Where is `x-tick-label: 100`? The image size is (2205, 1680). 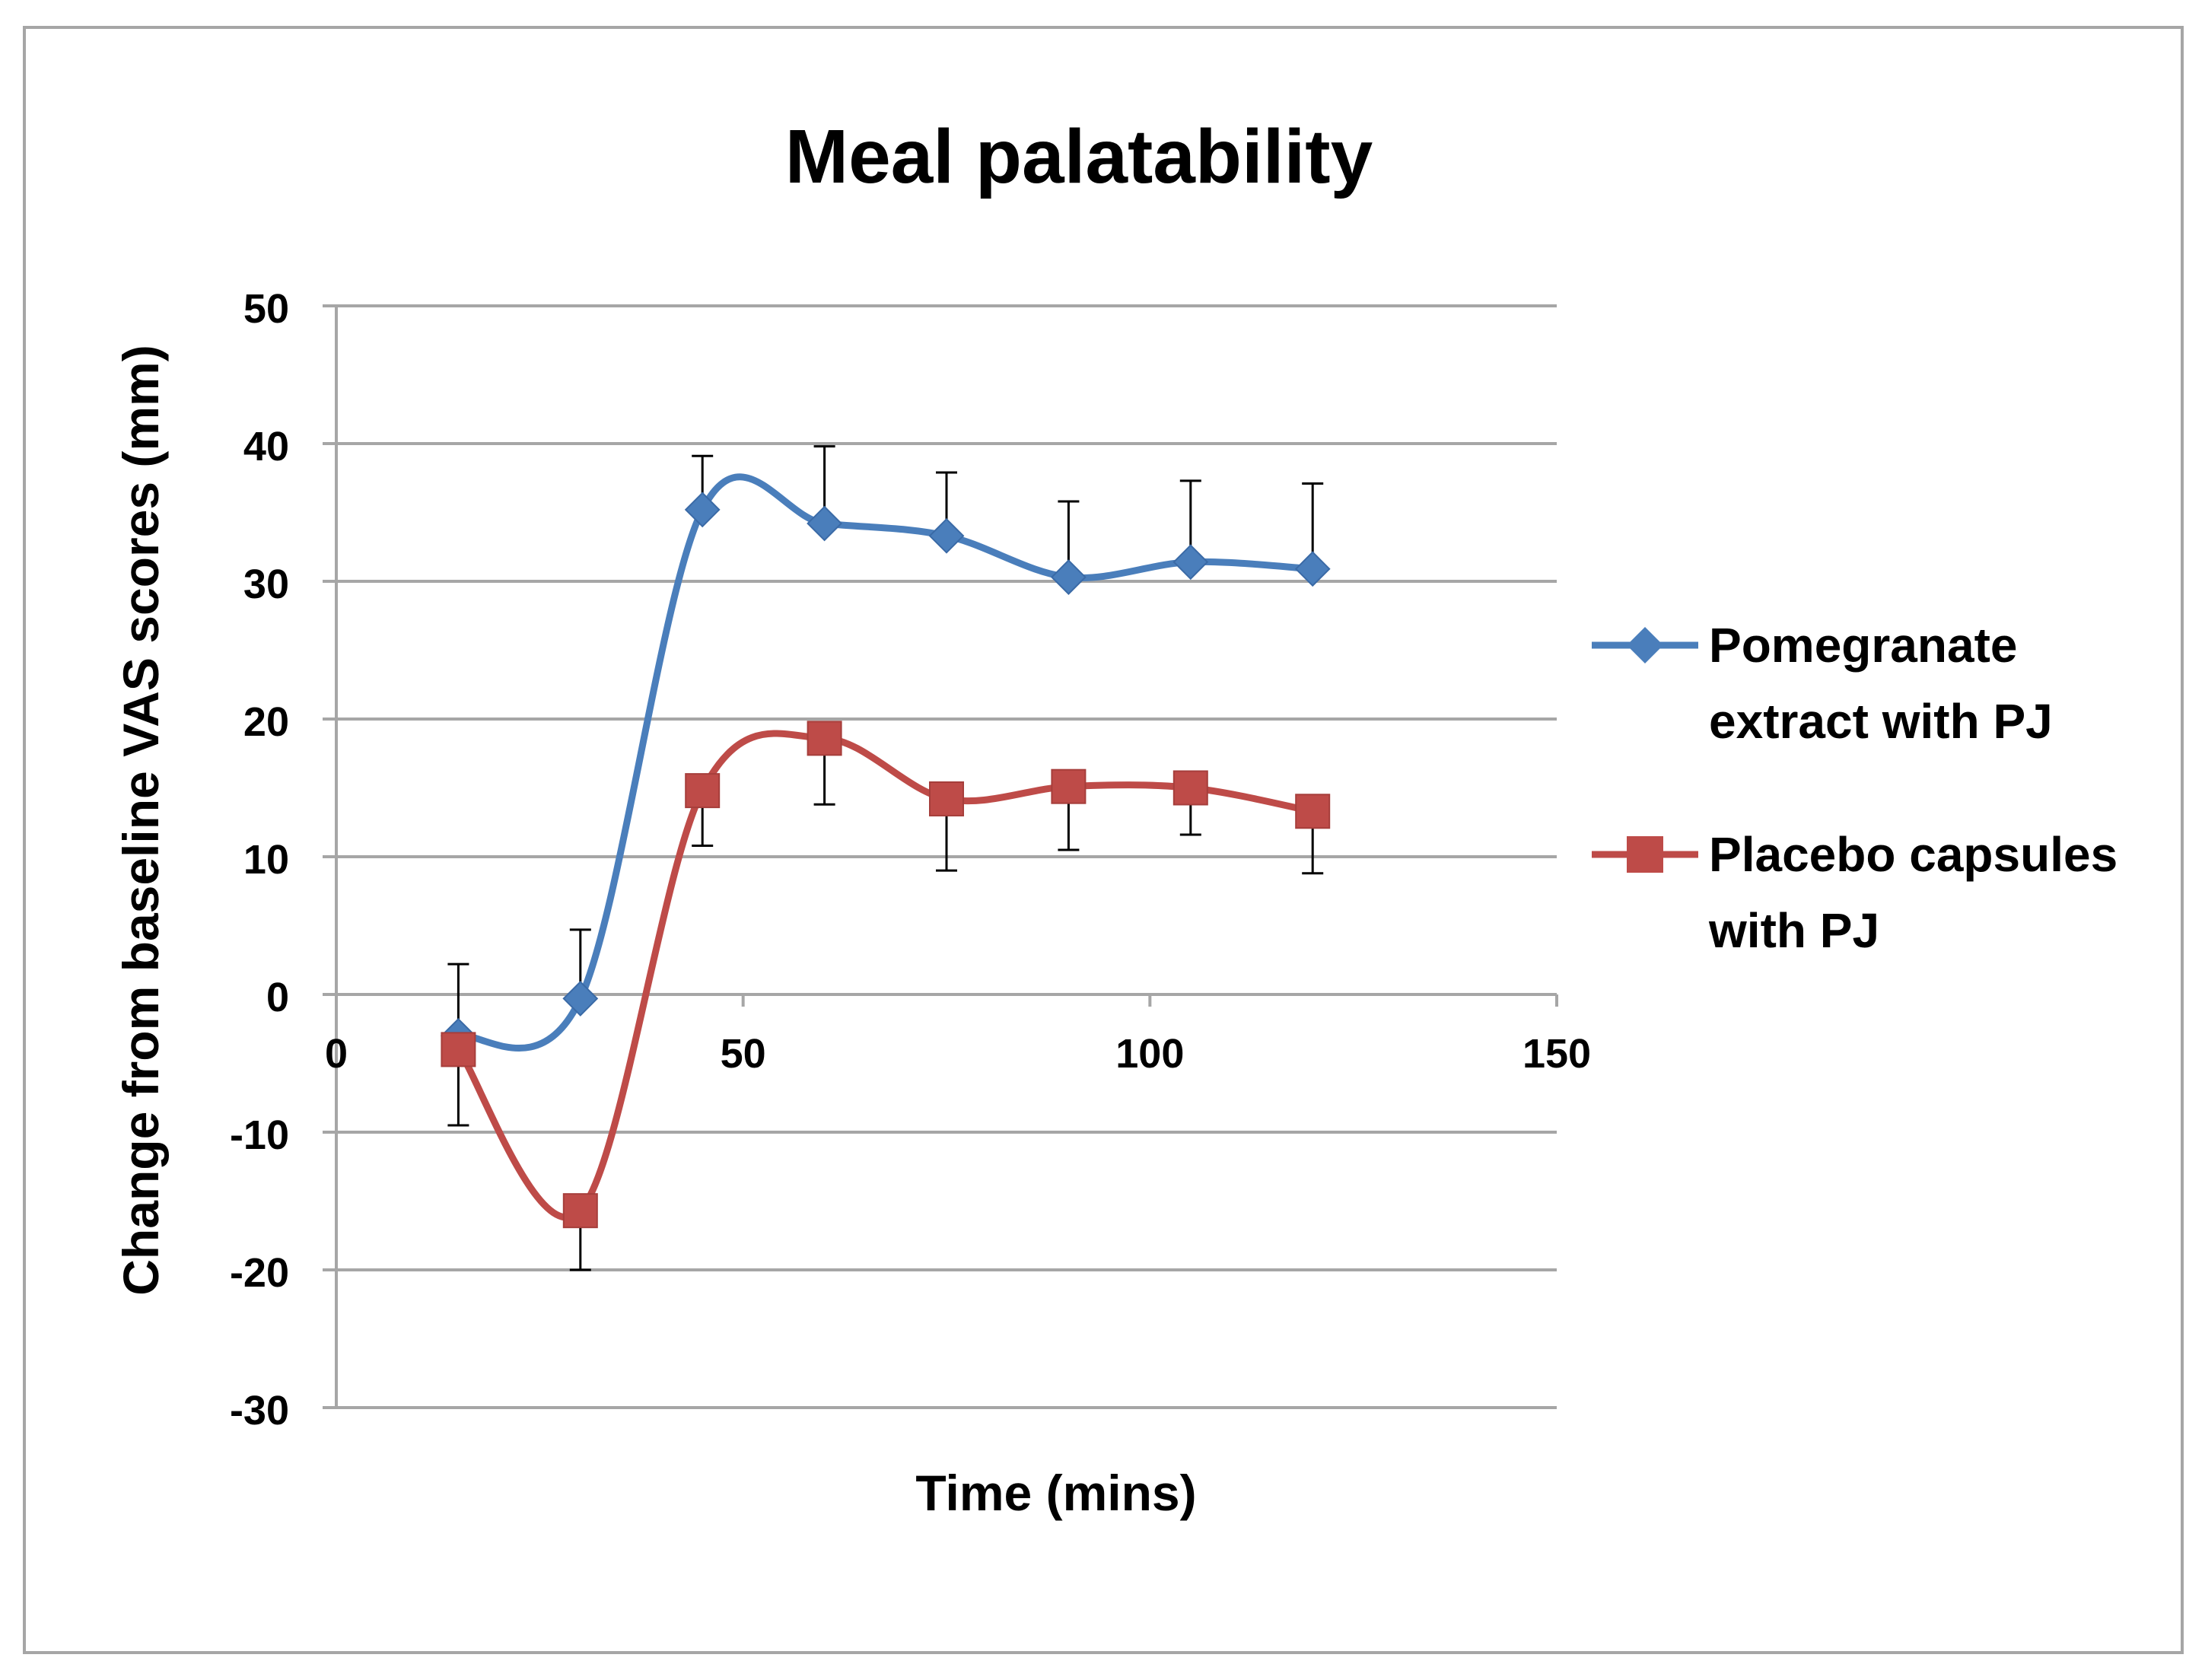
x-tick-label: 100 is located at coordinates (1149, 1054).